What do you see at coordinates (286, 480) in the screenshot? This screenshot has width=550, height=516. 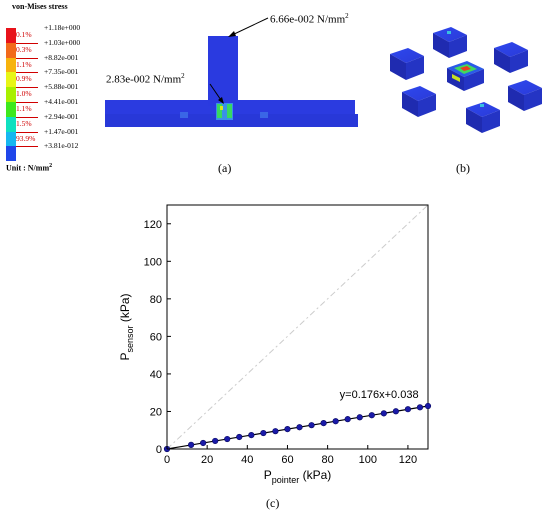 I see `x-axis-label-sub: pointer` at bounding box center [286, 480].